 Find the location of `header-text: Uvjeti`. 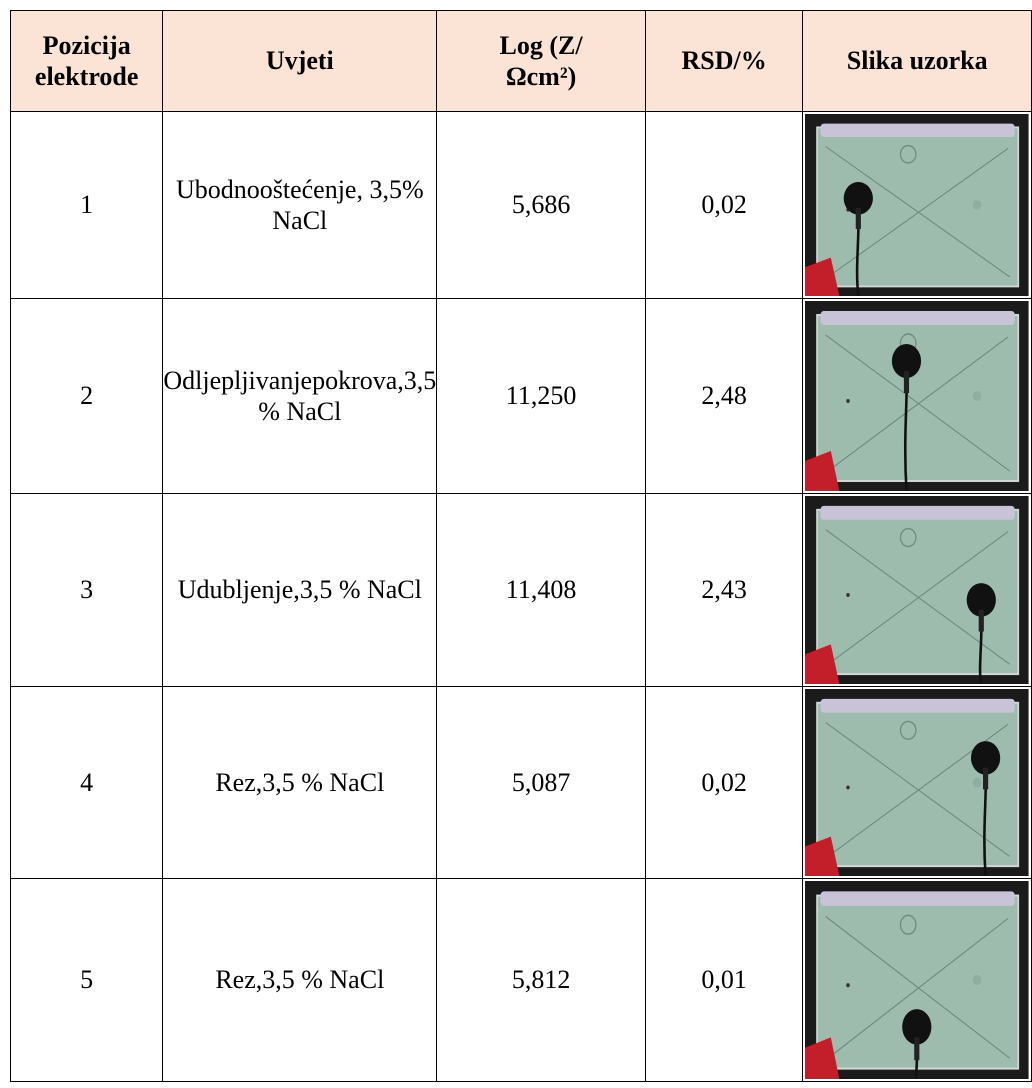

header-text: Uvjeti is located at coordinates (299, 61).